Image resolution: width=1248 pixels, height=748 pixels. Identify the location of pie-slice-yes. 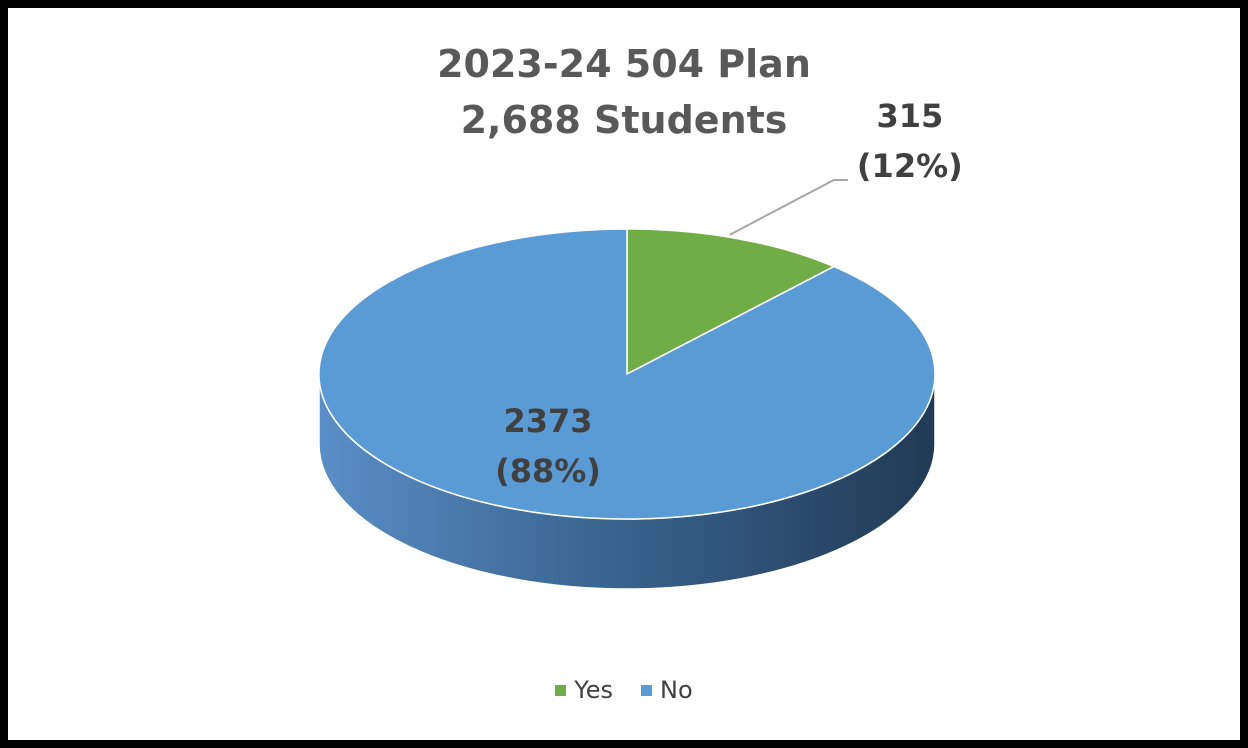
(731, 302).